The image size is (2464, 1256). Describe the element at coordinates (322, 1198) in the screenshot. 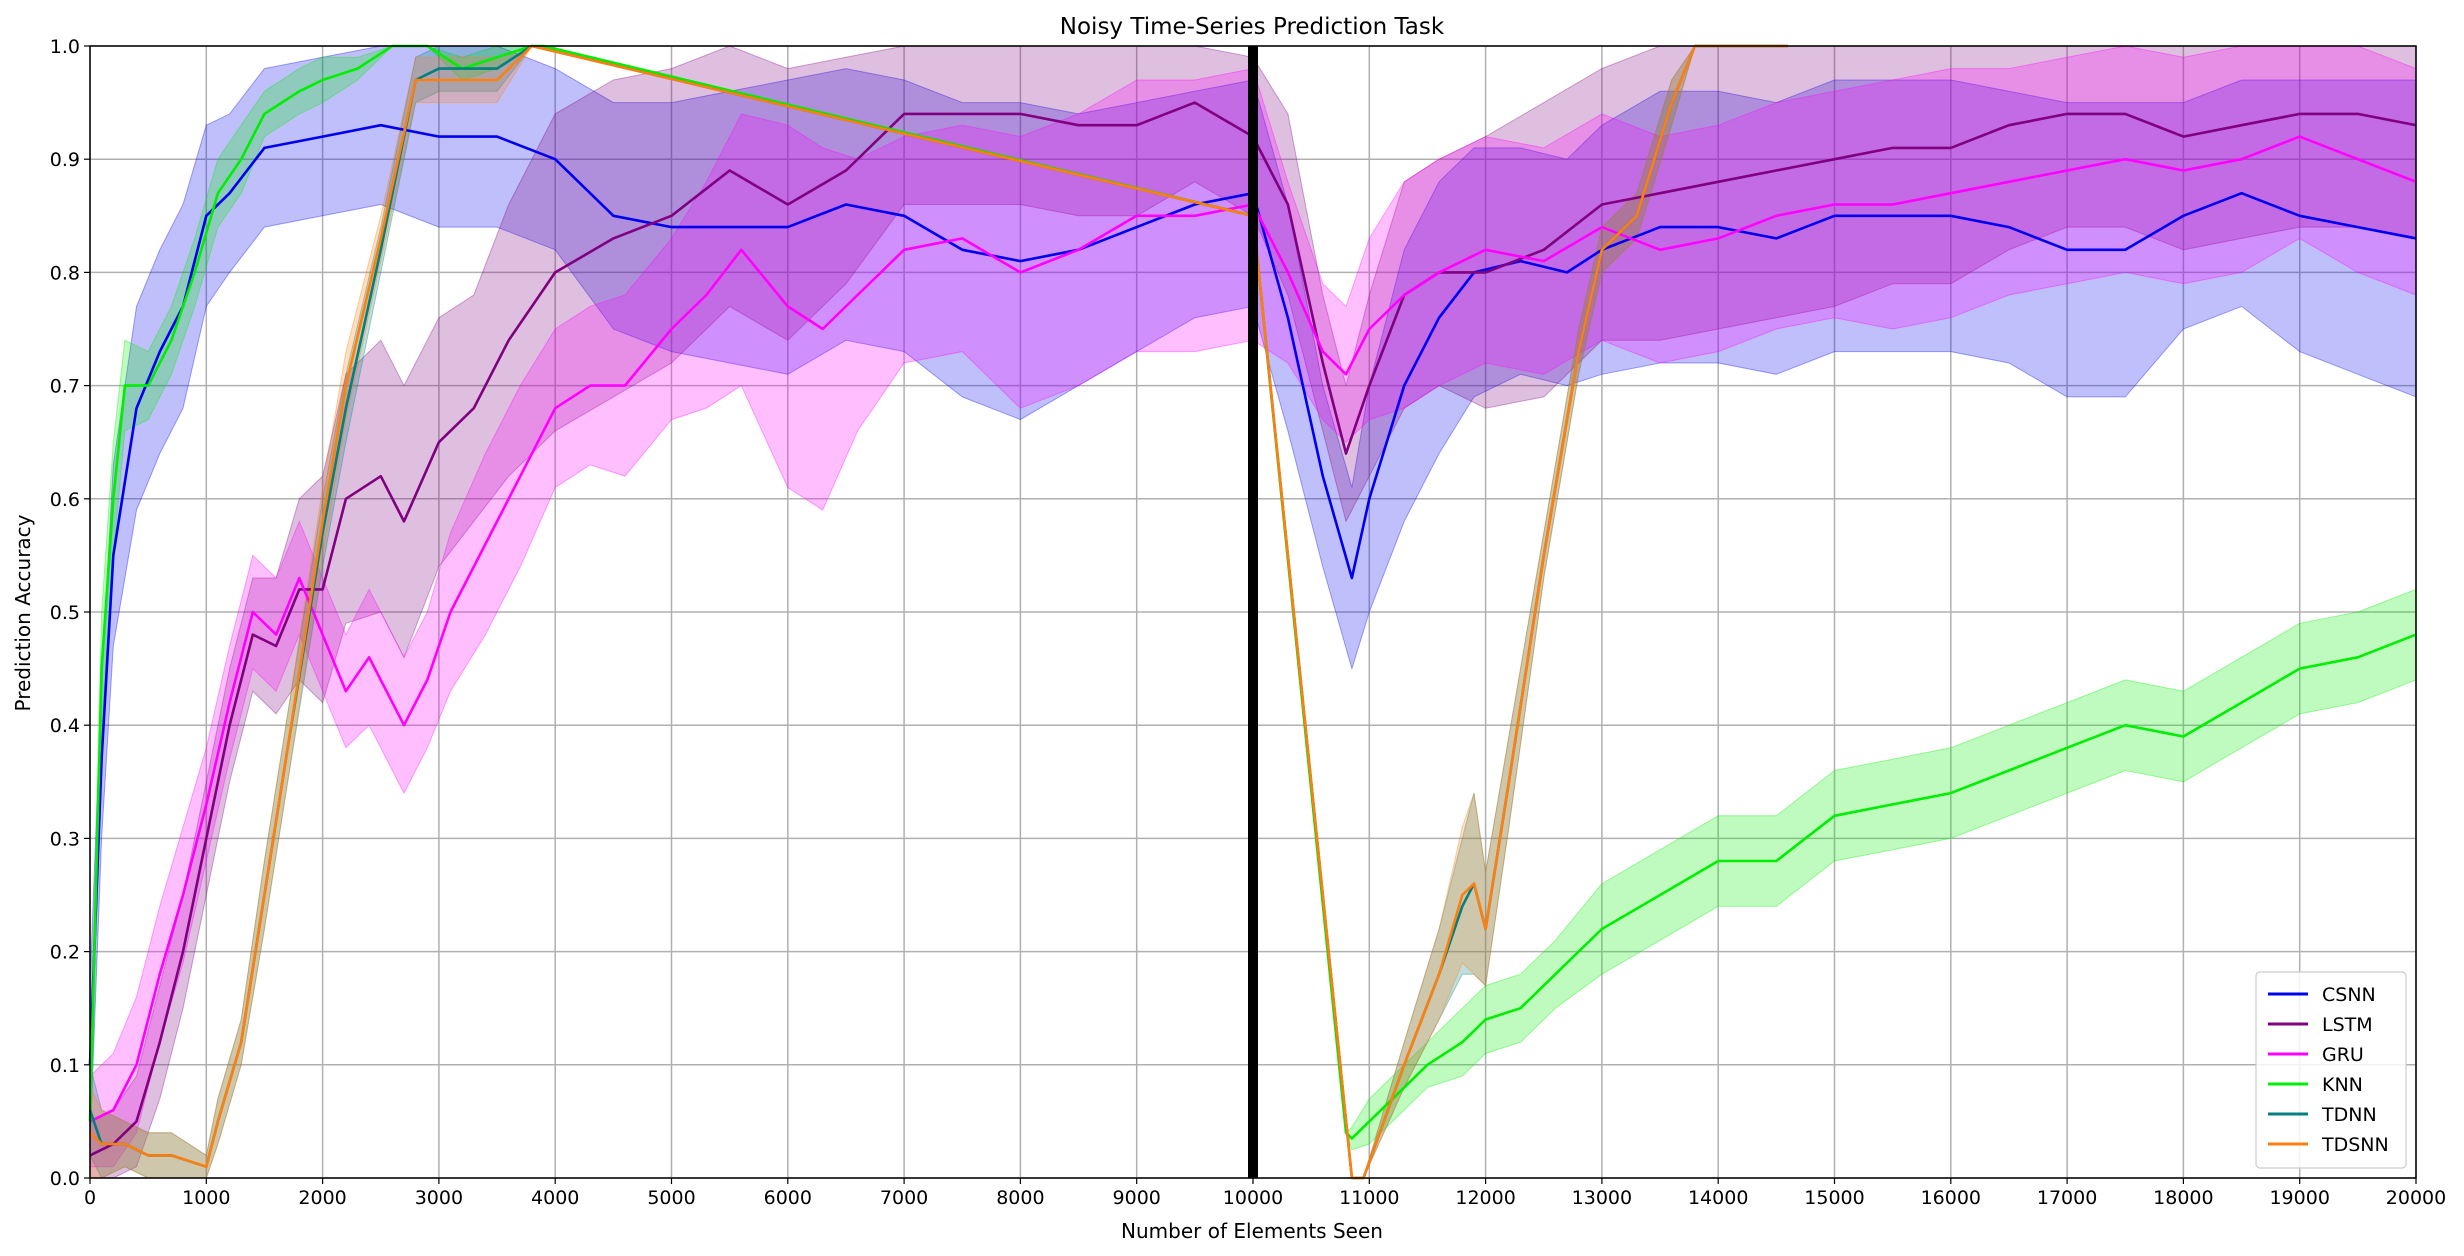

I see `x-tick-label: 2000` at that location.